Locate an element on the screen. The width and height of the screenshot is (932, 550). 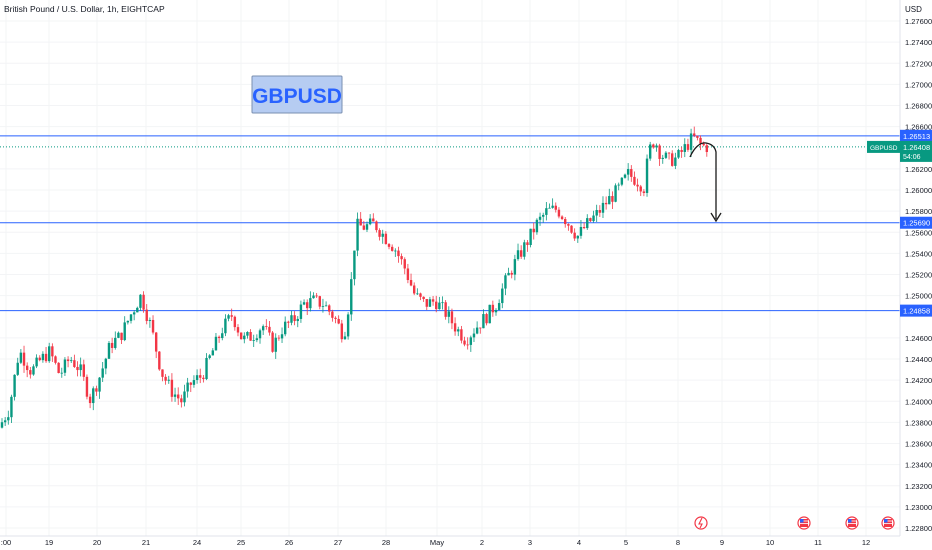
price-tick-label: 1.26600 is located at coordinates (918, 127).